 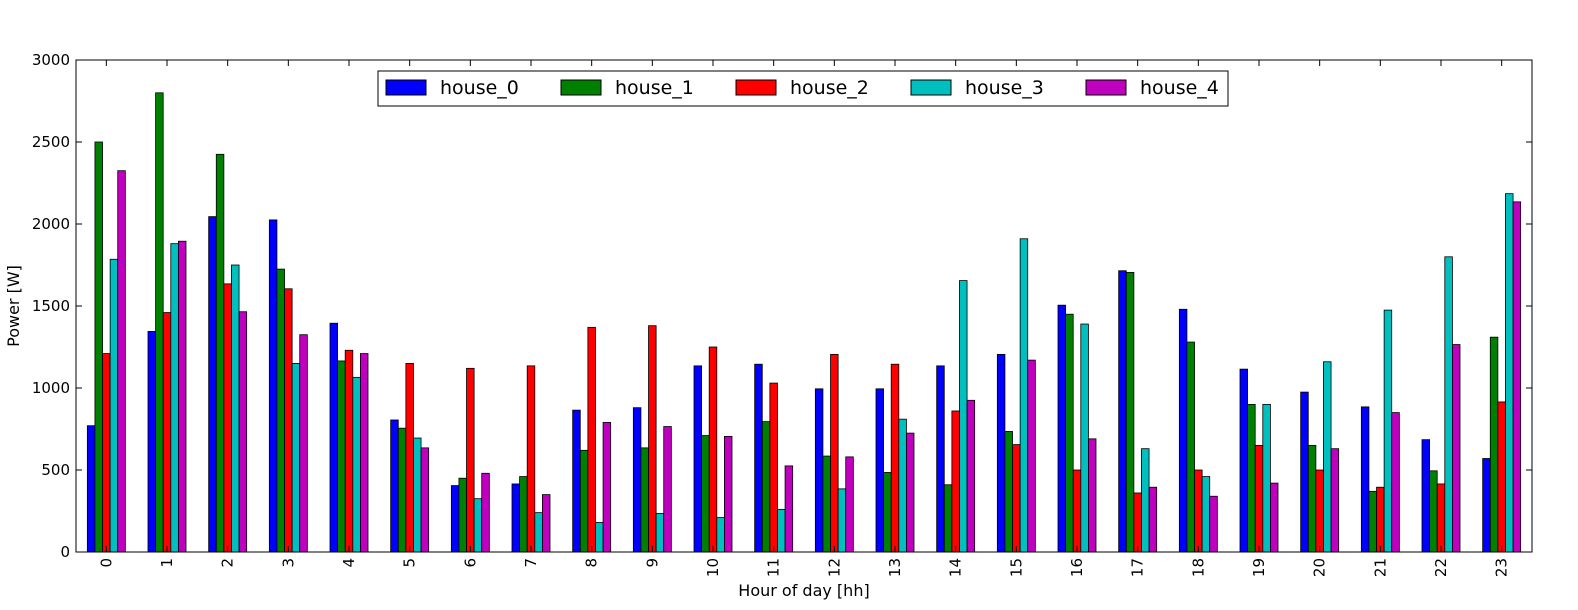 I want to click on x-tick-label: 14, so click(x=956, y=567).